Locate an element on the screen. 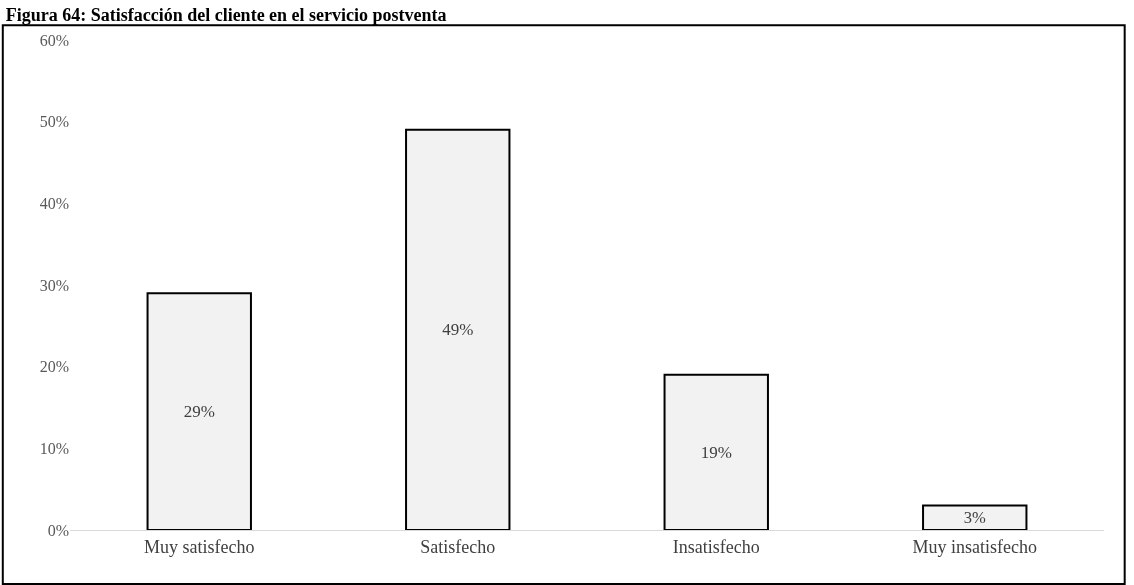 This screenshot has height=585, width=1134. x-tick-label: Satisfecho is located at coordinates (458, 546).